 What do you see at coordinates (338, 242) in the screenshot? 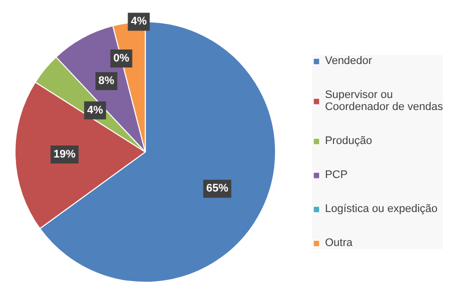
I see `legend-label: Outra` at bounding box center [338, 242].